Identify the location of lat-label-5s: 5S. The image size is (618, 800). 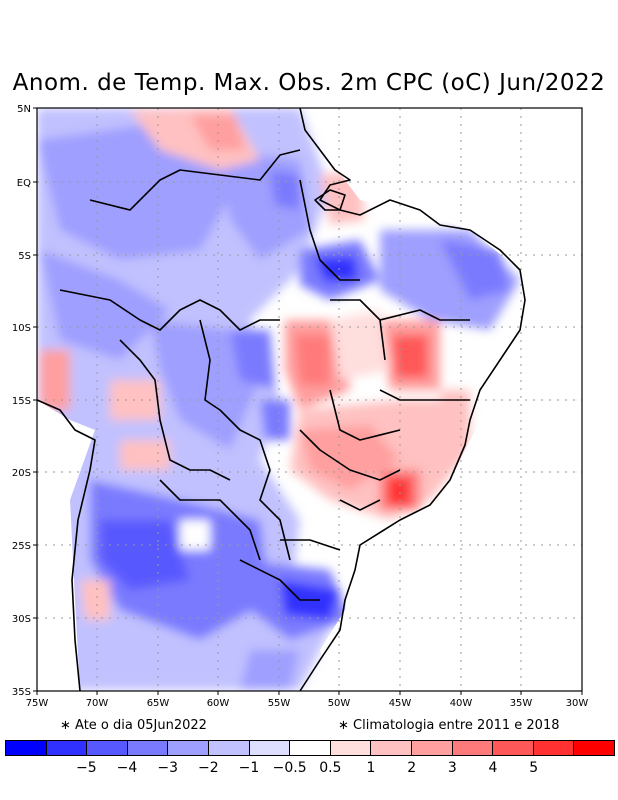
(24, 256).